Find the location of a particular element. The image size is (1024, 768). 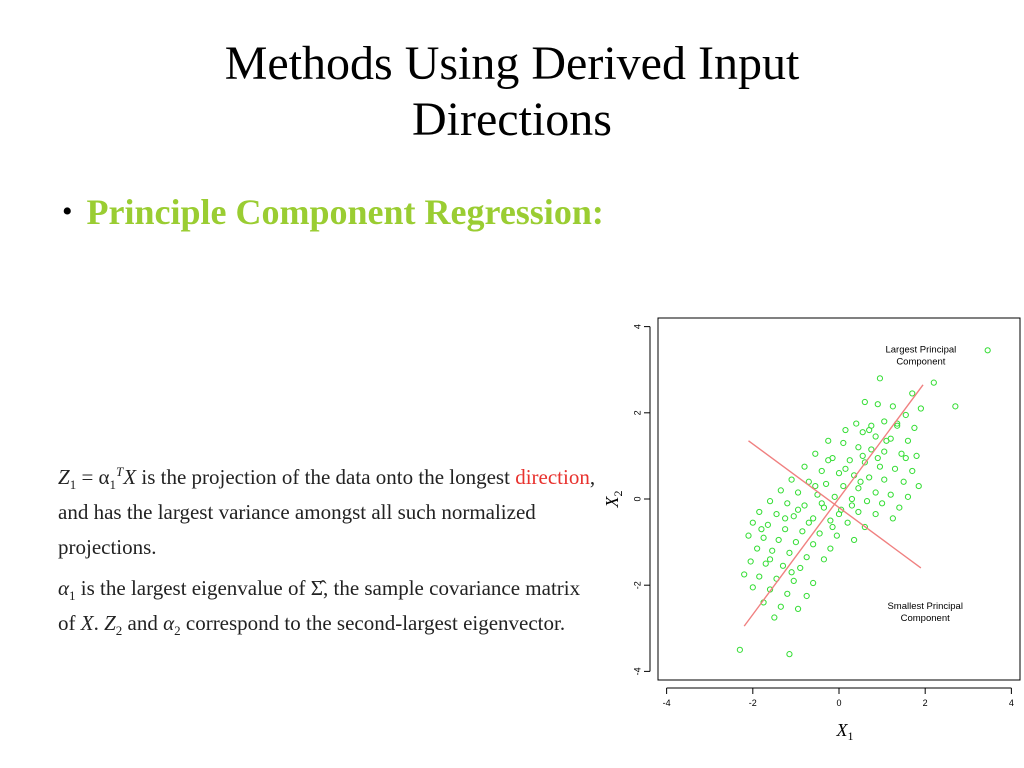

y-tick-label: -2 is located at coordinates (637, 585).